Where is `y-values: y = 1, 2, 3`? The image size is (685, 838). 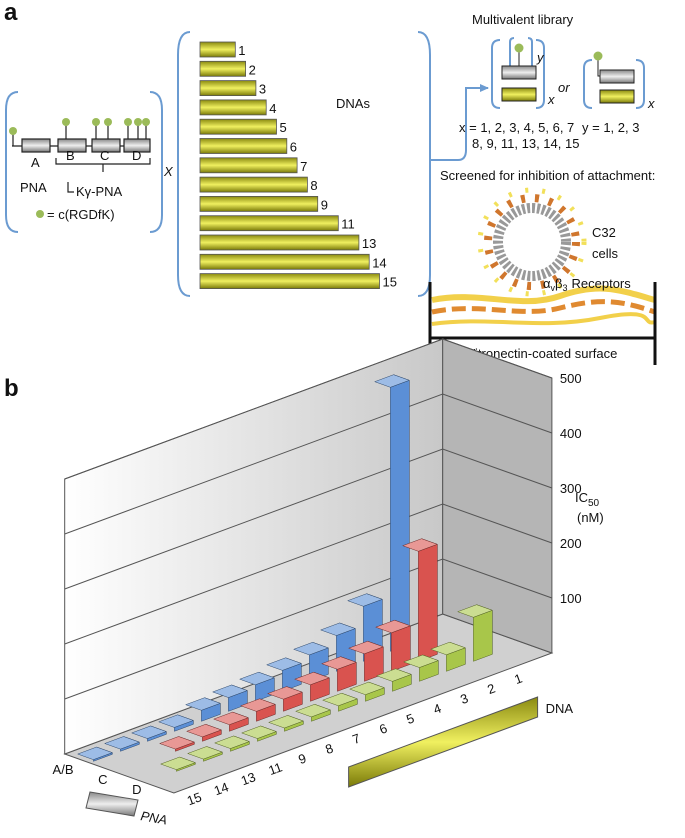
y-values: y = 1, 2, 3 is located at coordinates (610, 127).